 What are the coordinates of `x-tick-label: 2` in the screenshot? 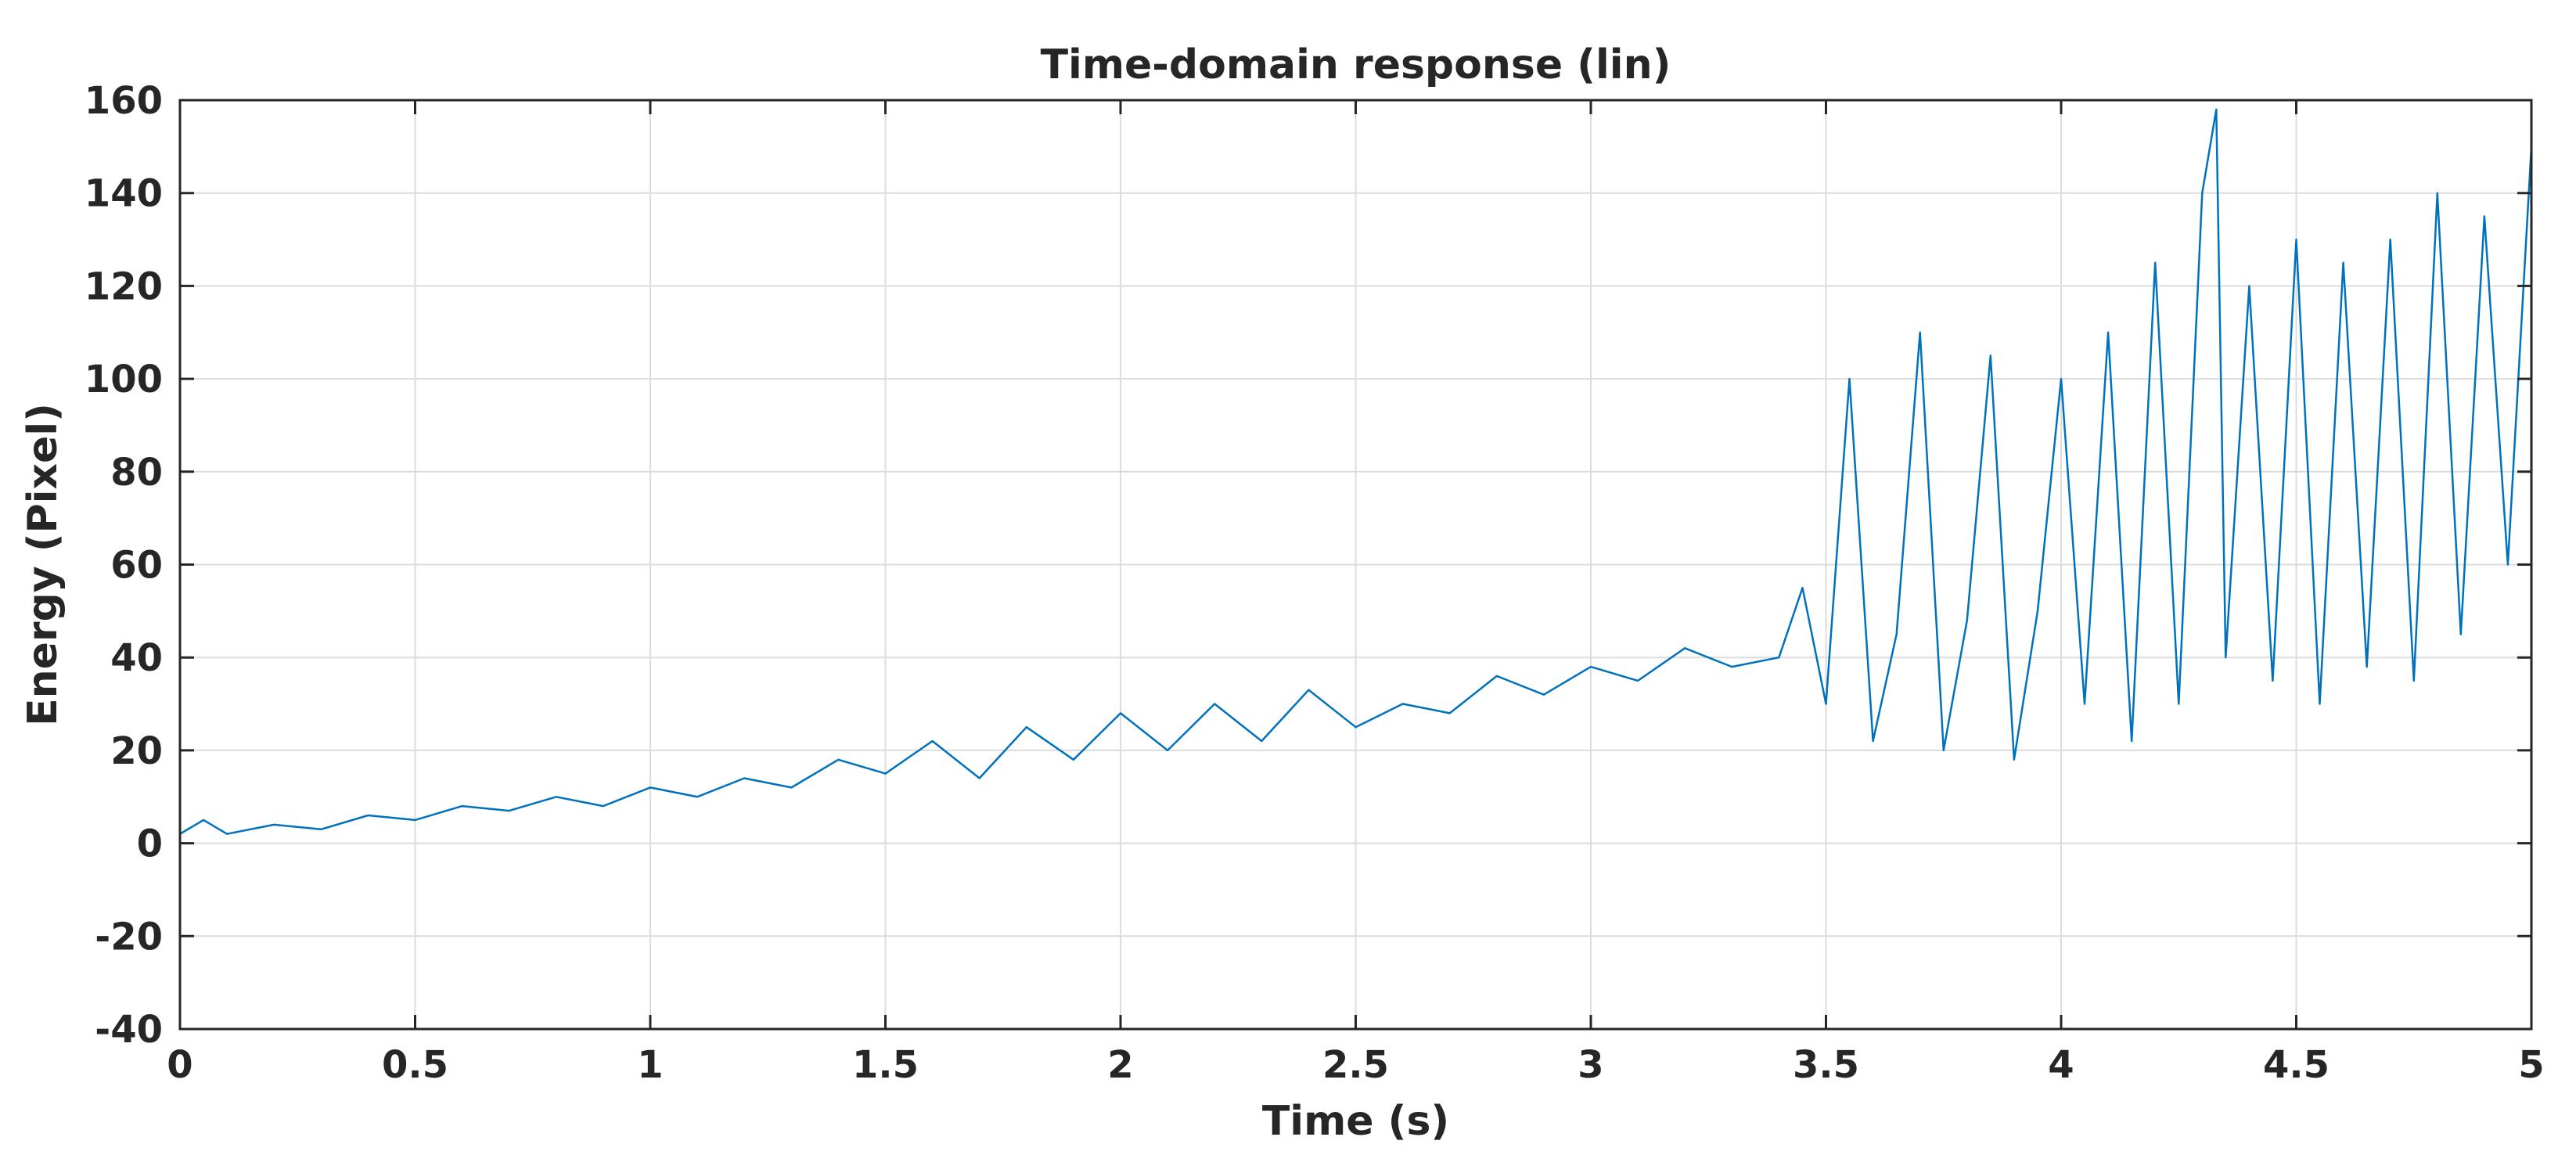 It's located at (1120, 1065).